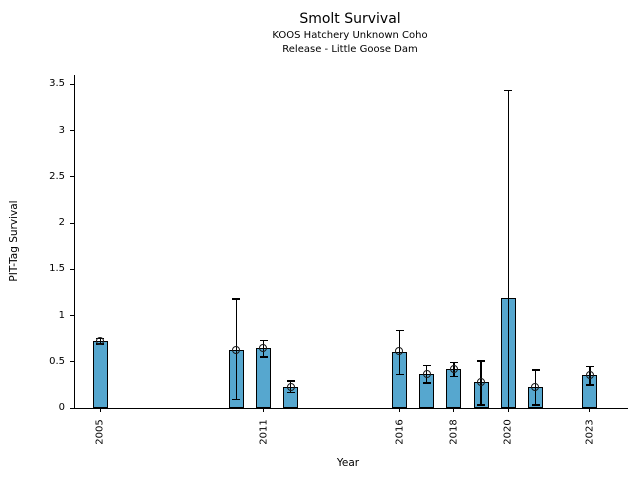  Describe the element at coordinates (589, 366) in the screenshot. I see `error-cap-high-2023` at that location.